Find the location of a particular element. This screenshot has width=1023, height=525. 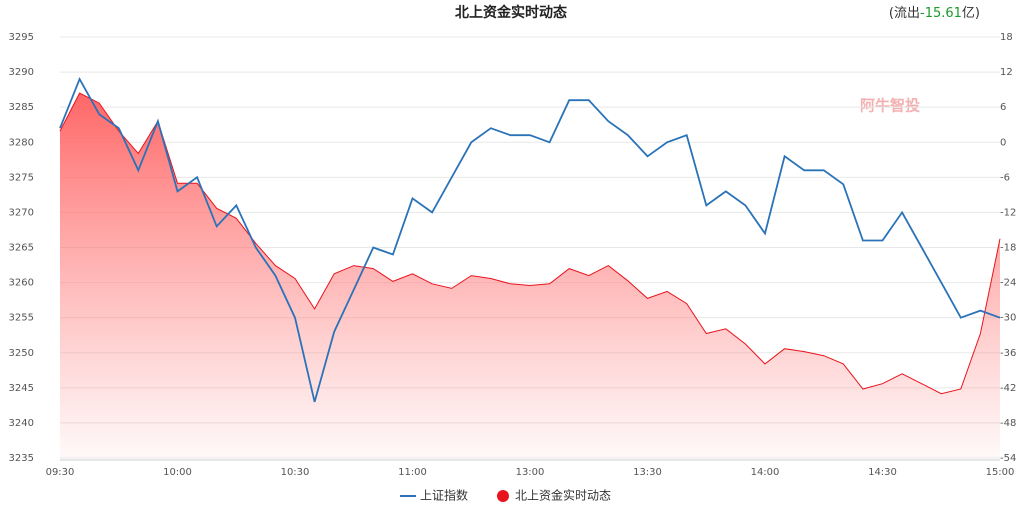

y2-tick-label: -48 is located at coordinates (1008, 423).